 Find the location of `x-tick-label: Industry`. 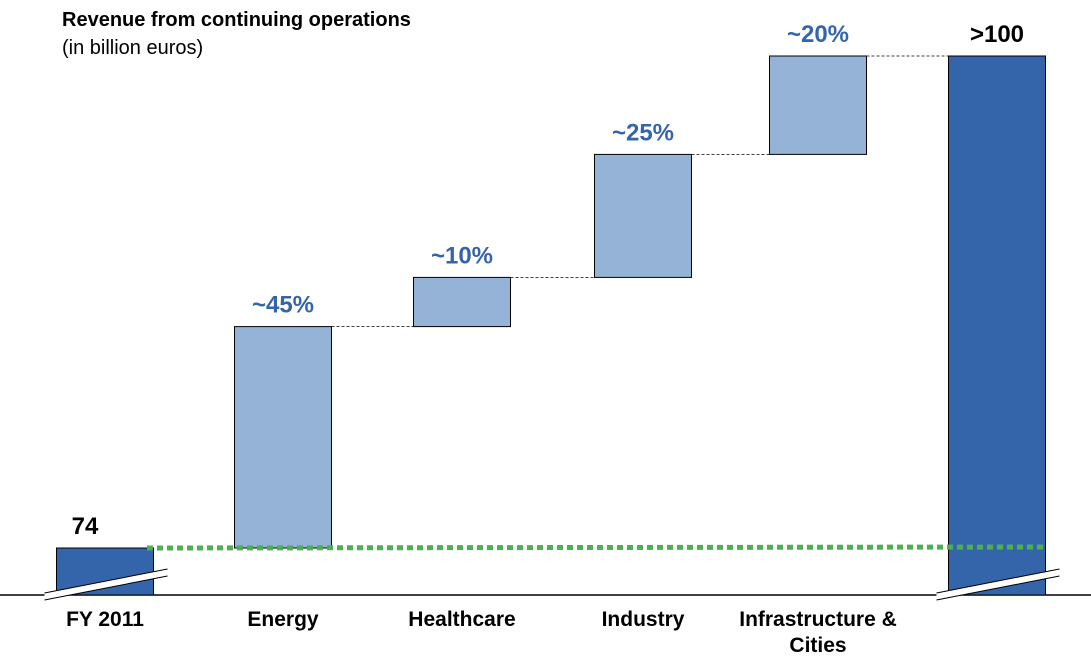

x-tick-label: Industry is located at coordinates (643, 619).